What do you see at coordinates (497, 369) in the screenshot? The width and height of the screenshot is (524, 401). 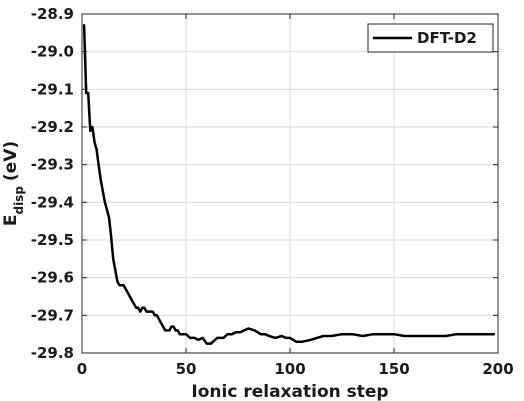 I see `x-tick-label: 200` at bounding box center [497, 369].